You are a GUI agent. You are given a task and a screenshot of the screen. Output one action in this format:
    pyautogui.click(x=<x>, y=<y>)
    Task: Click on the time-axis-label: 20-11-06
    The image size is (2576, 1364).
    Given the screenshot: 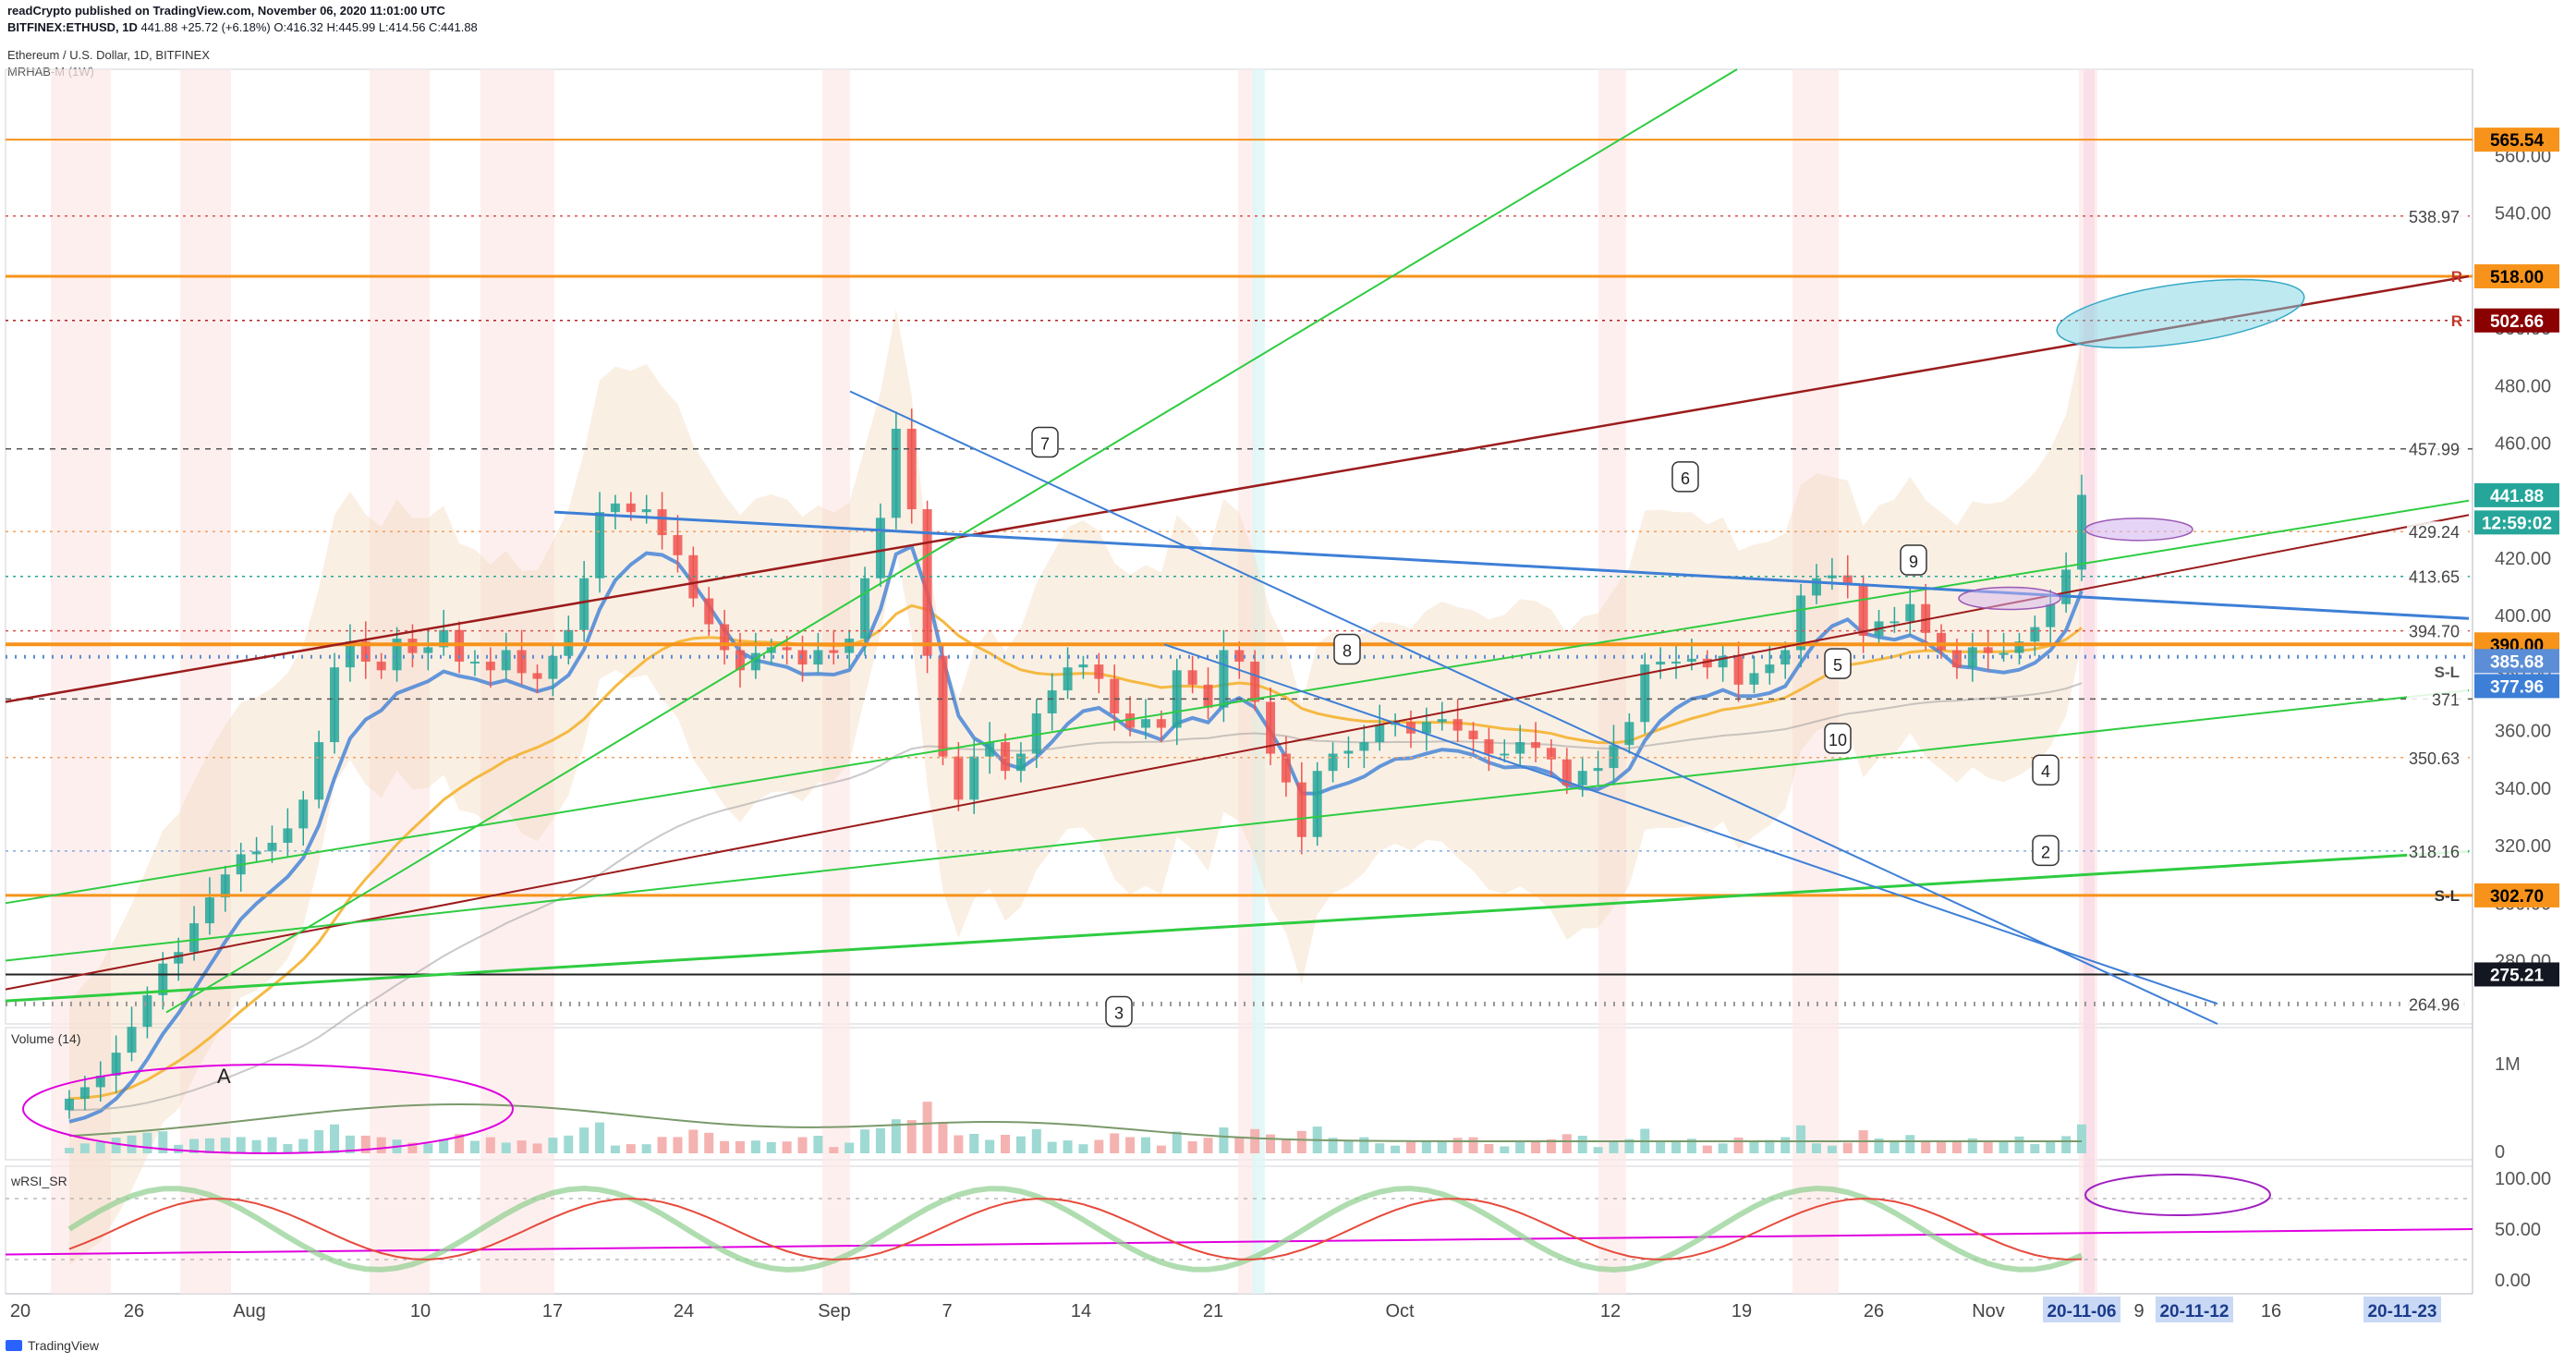 What is the action you would take?
    pyautogui.click(x=2081, y=1311)
    